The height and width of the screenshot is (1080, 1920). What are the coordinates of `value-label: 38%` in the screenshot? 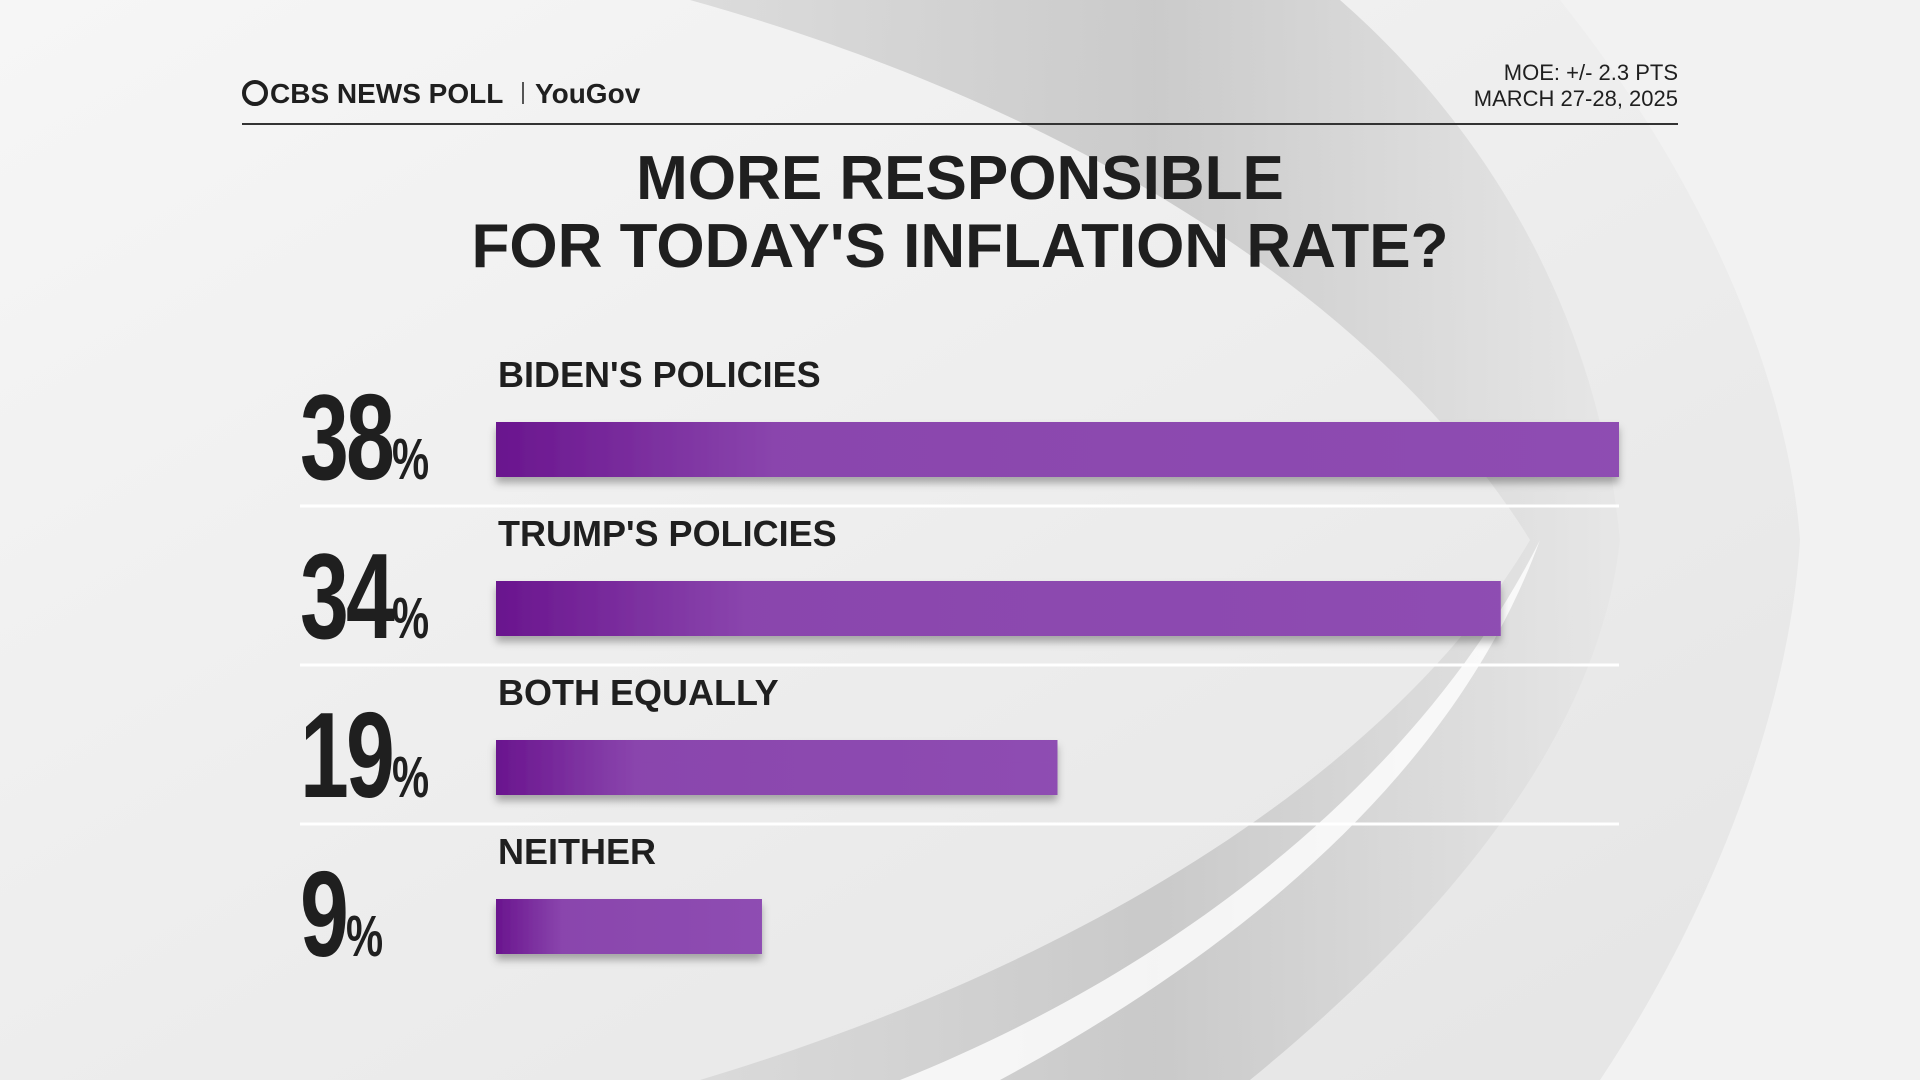 It's located at (364, 437).